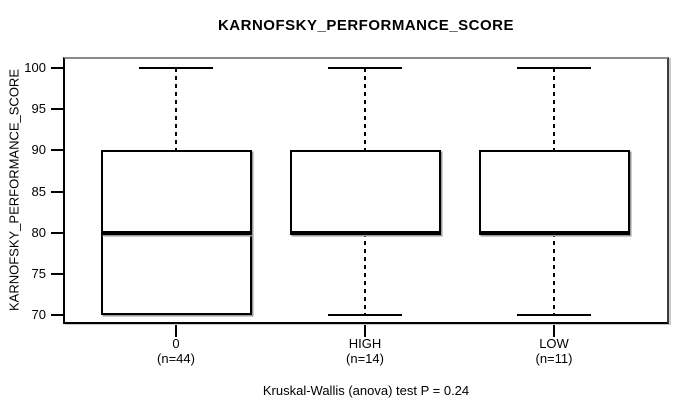 Image resolution: width=700 pixels, height=400 pixels. Describe the element at coordinates (35, 67) in the screenshot. I see `y-tick-label: 100` at that location.